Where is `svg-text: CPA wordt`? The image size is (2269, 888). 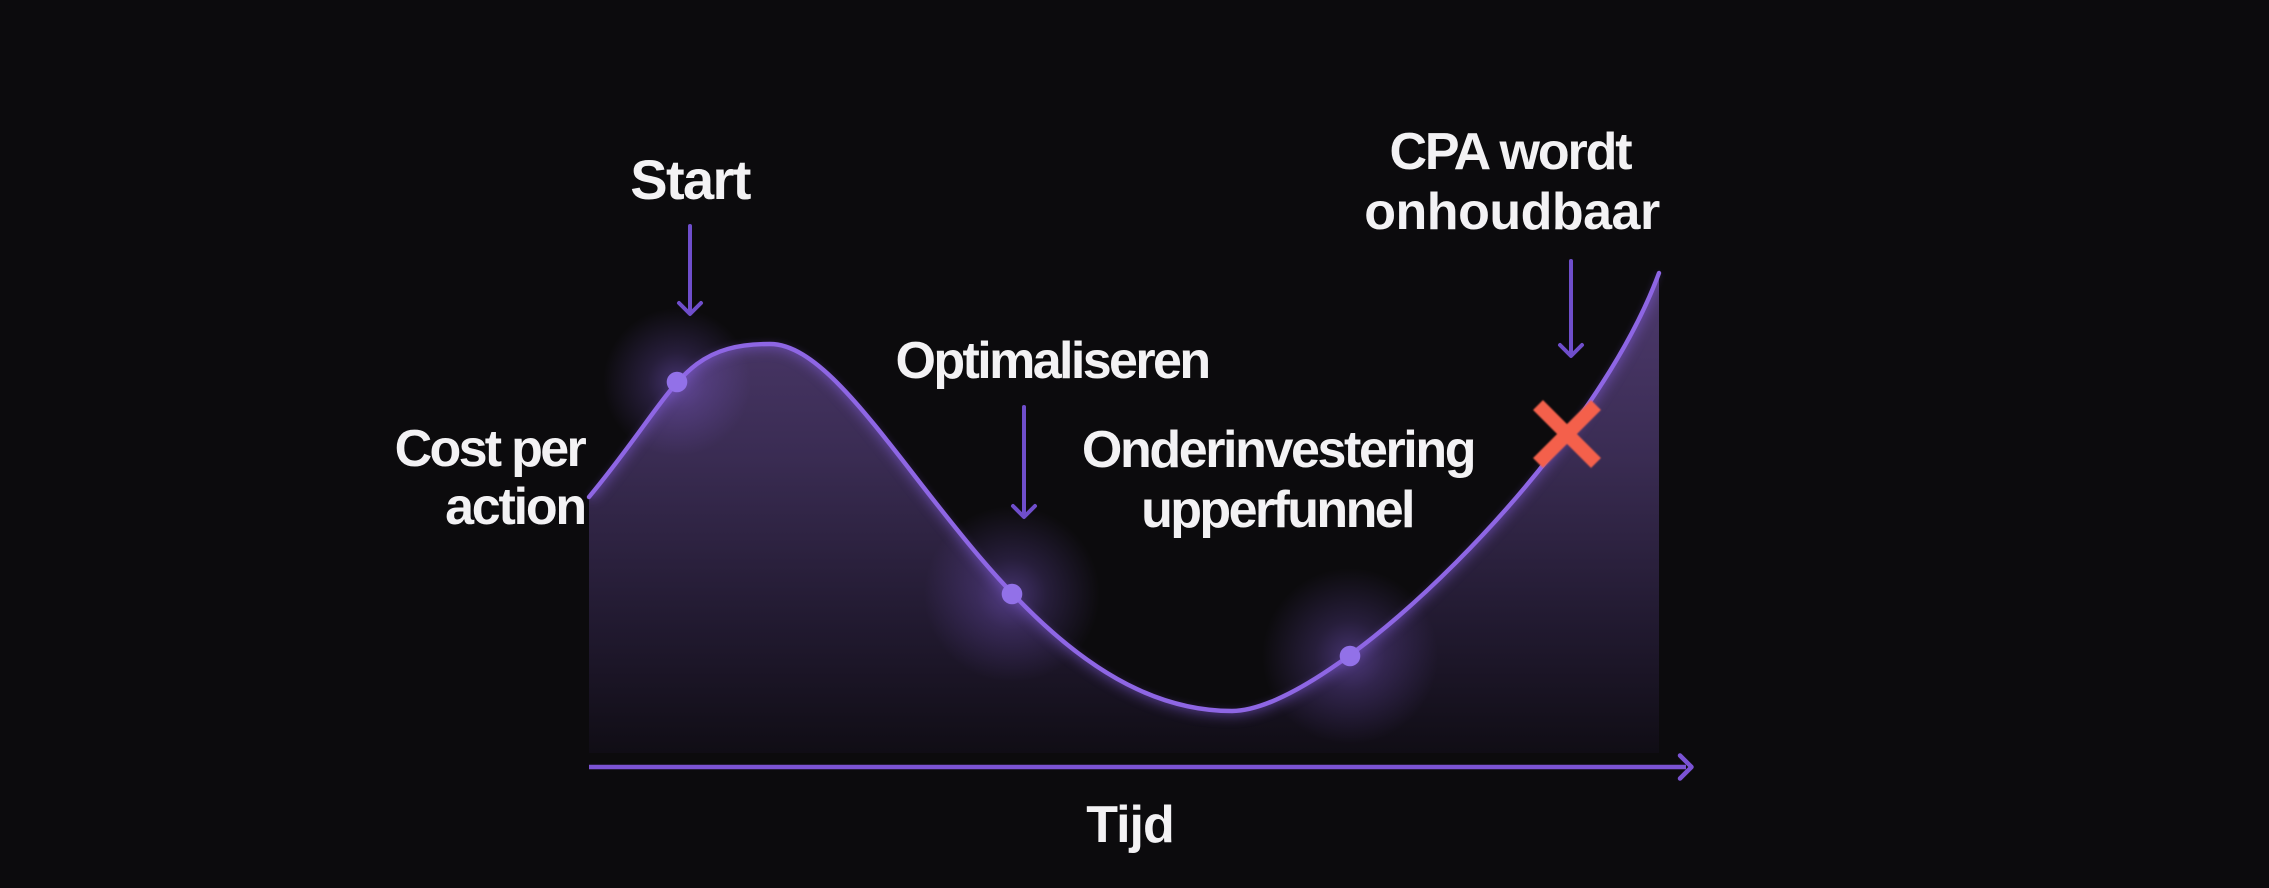 svg-text: CPA wordt is located at coordinates (1510, 152).